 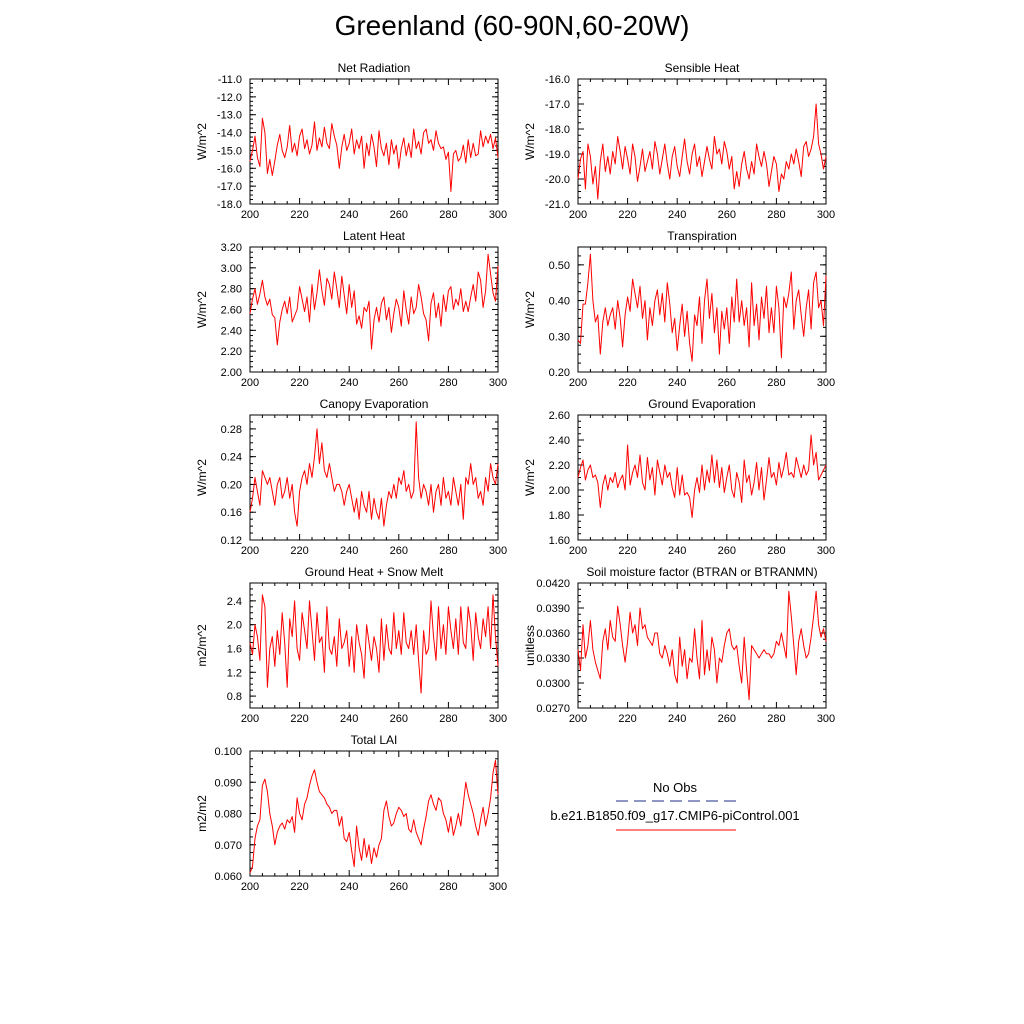 What do you see at coordinates (234, 697) in the screenshot?
I see `y-tick-label: 0.8` at bounding box center [234, 697].